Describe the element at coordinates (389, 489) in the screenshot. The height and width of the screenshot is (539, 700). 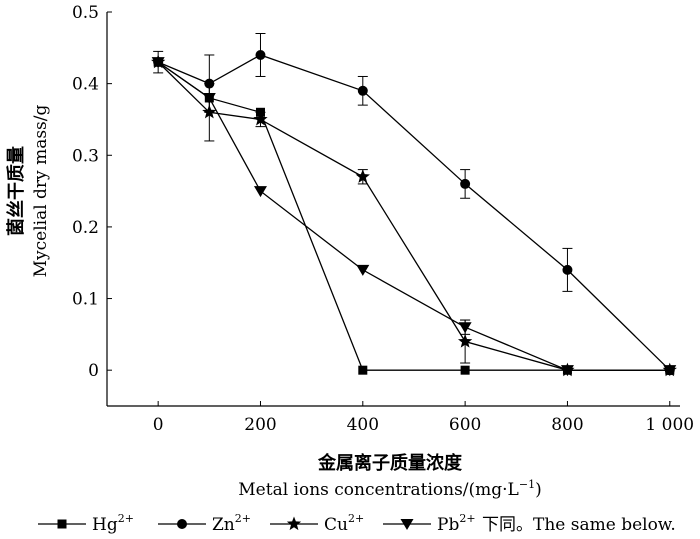
I see `x-axis-label-en: Metal ions concentrations/(mg·L−1)` at that location.